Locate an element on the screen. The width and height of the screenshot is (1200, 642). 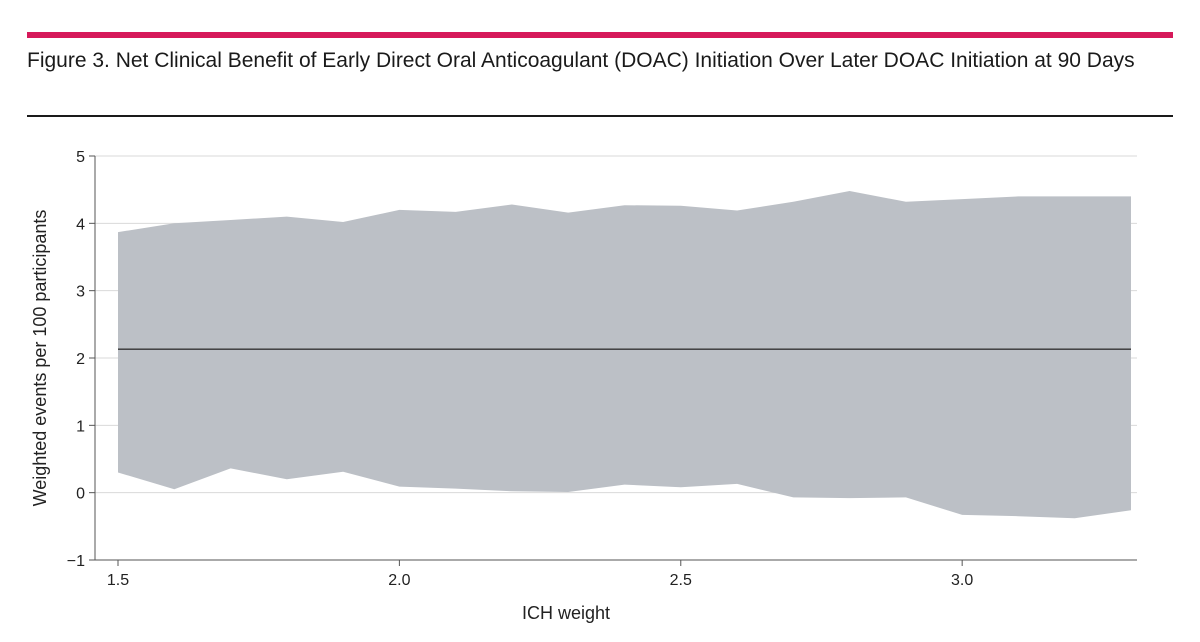
title-rule is located at coordinates (600, 116).